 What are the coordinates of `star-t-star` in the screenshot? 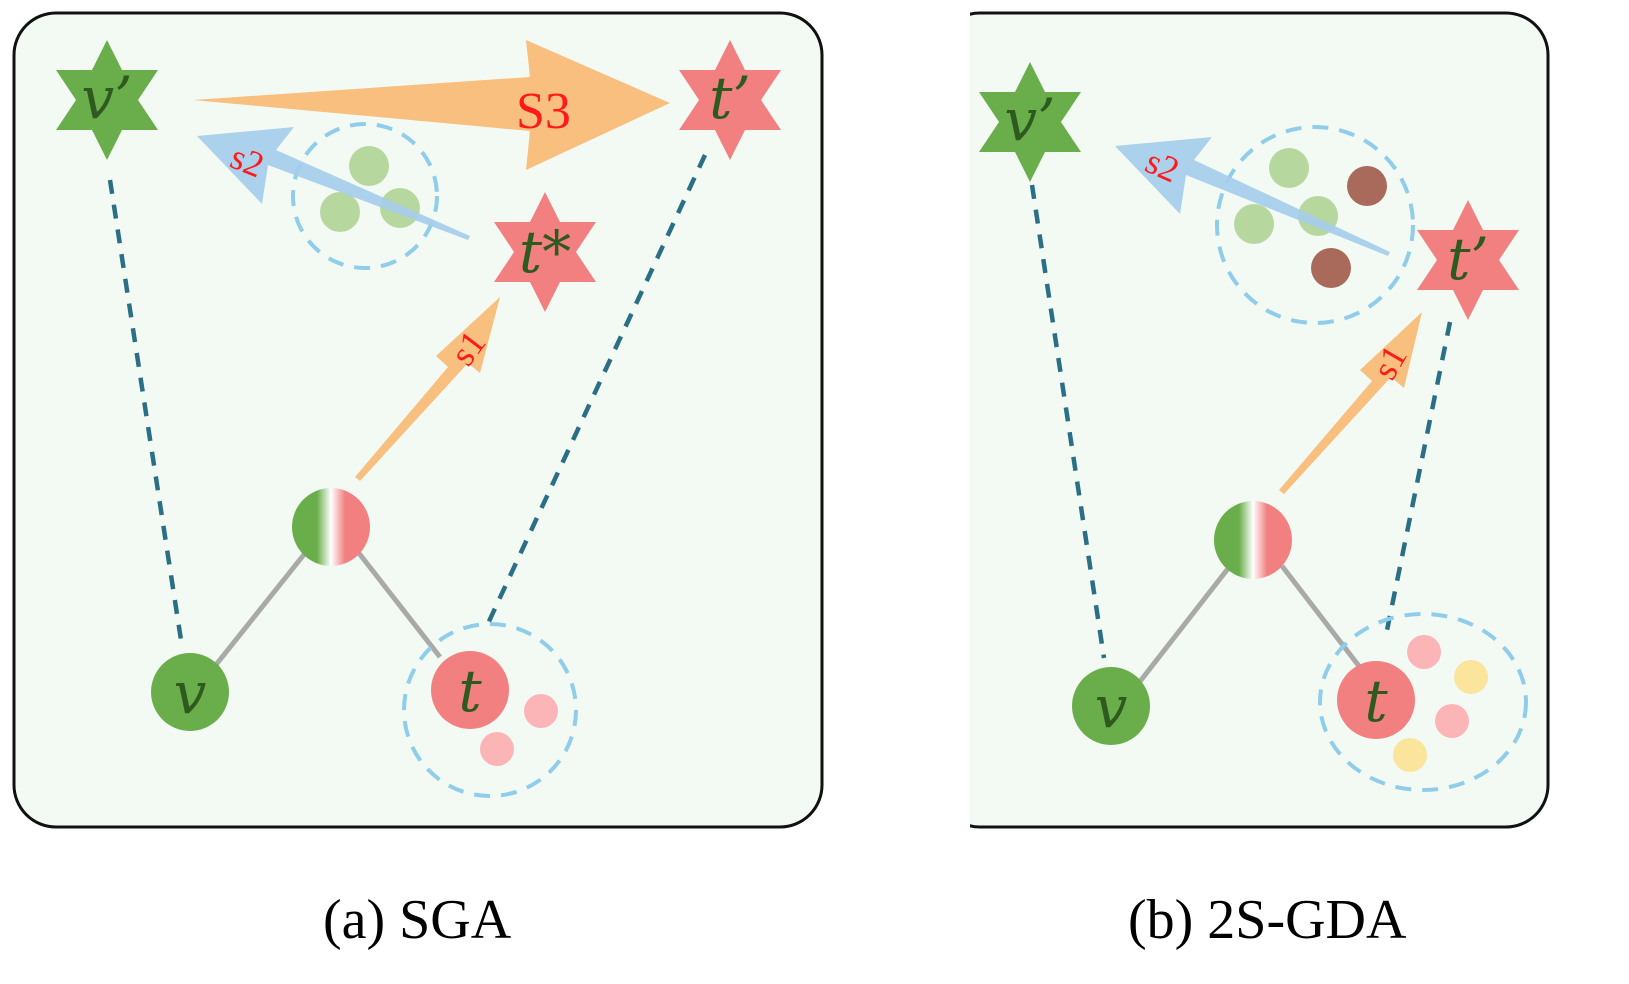 It's located at (545, 252).